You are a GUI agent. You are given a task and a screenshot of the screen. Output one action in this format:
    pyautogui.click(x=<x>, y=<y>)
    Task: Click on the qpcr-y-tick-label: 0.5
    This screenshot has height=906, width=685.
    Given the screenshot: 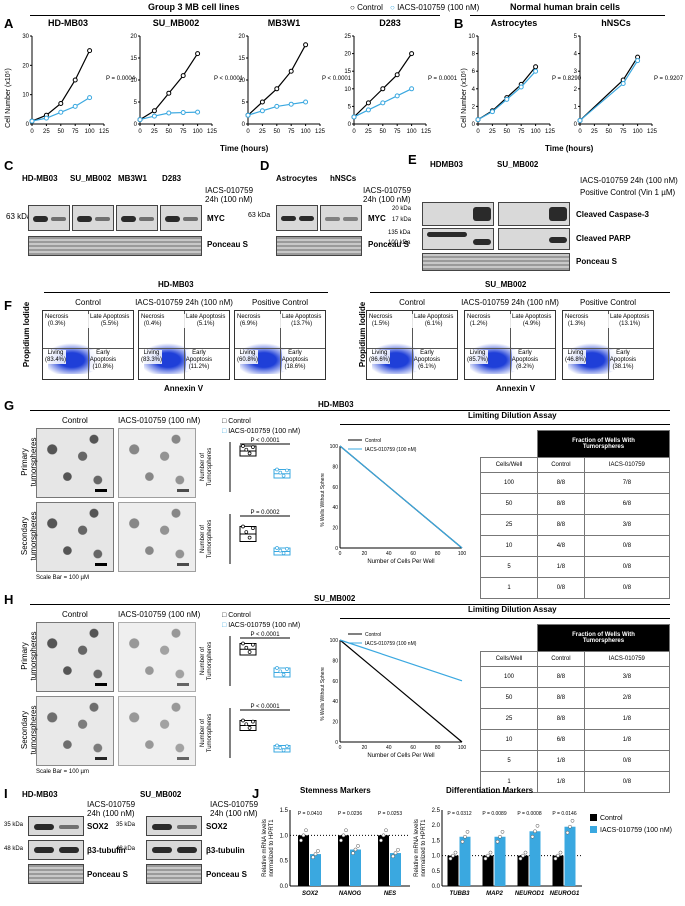 What is the action you would take?
    pyautogui.click(x=284, y=862)
    